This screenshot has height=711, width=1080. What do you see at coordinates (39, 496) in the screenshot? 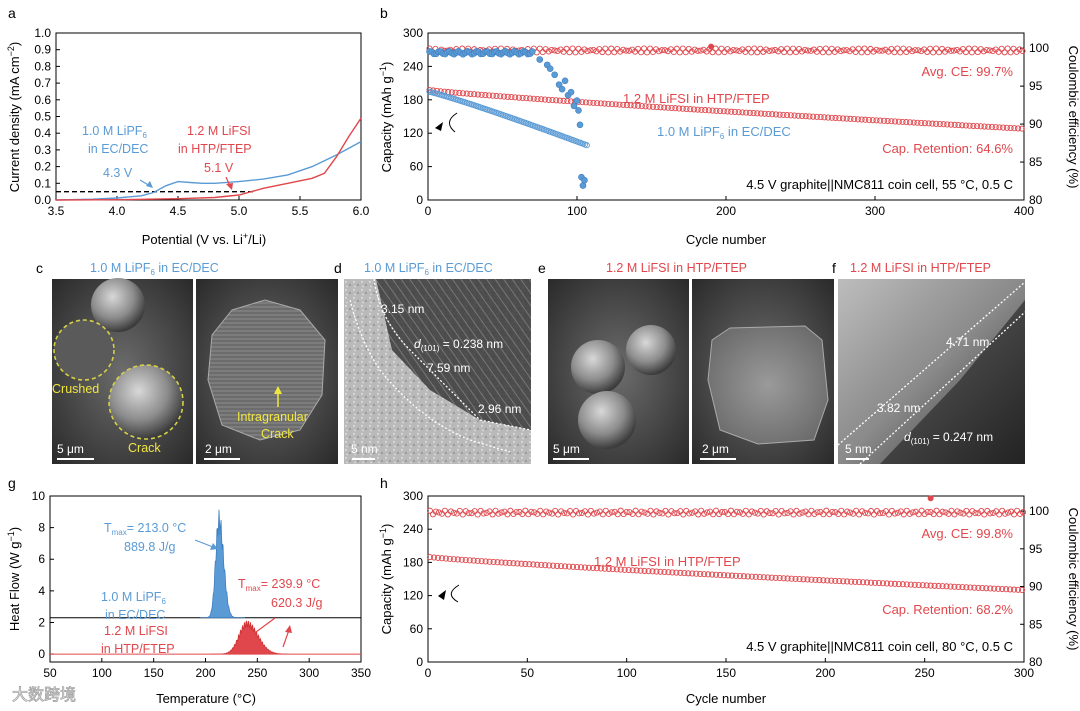
I see `y-tick-label: 10` at bounding box center [39, 496].